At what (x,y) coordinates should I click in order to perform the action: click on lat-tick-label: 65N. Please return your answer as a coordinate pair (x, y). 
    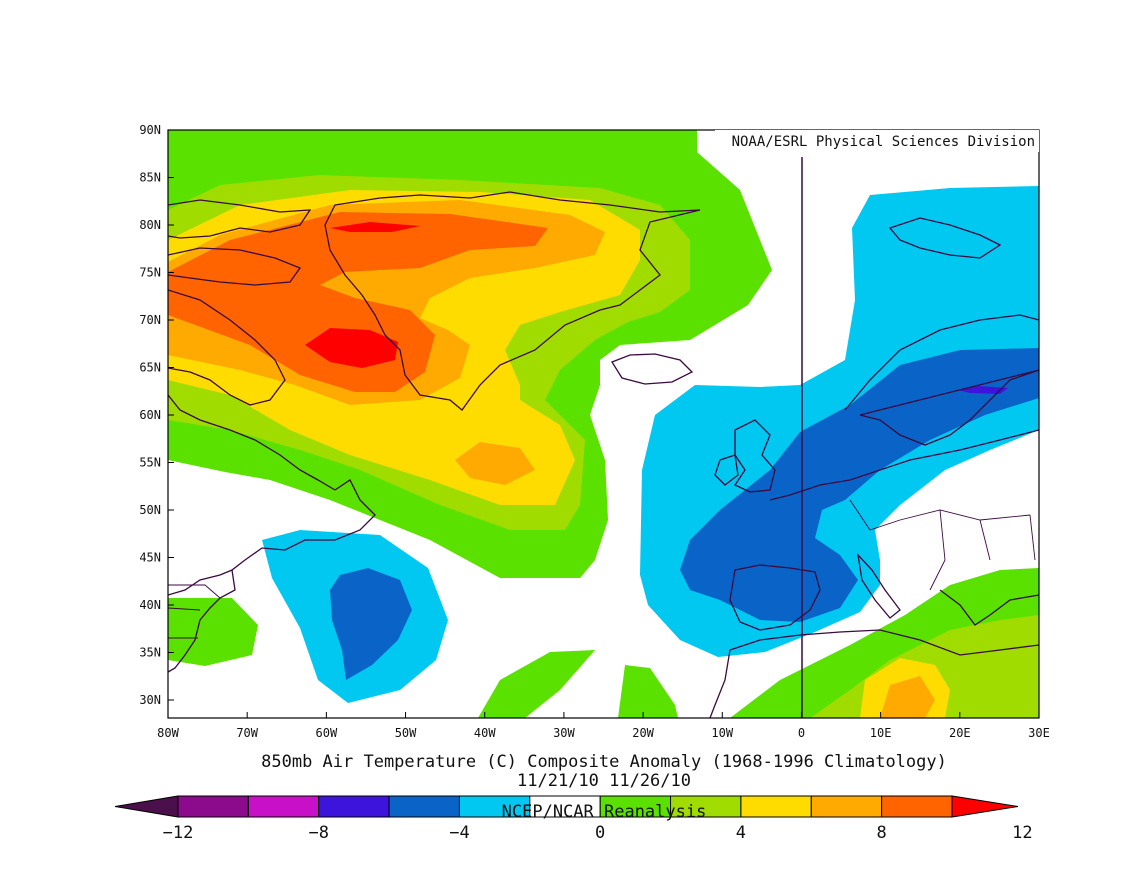
    Looking at the image, I should click on (150, 368).